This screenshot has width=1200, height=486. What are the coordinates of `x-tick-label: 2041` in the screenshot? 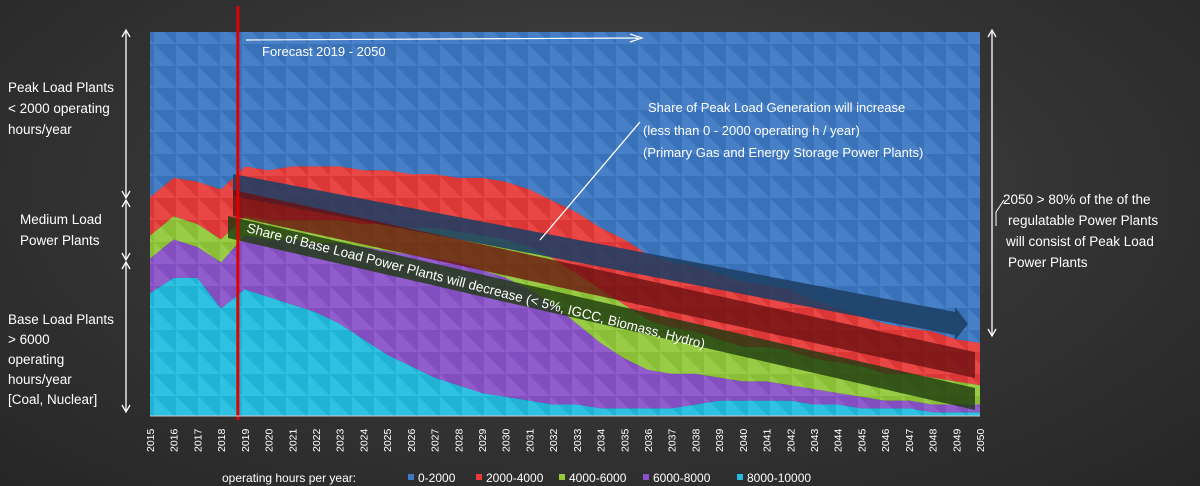 It's located at (768, 440).